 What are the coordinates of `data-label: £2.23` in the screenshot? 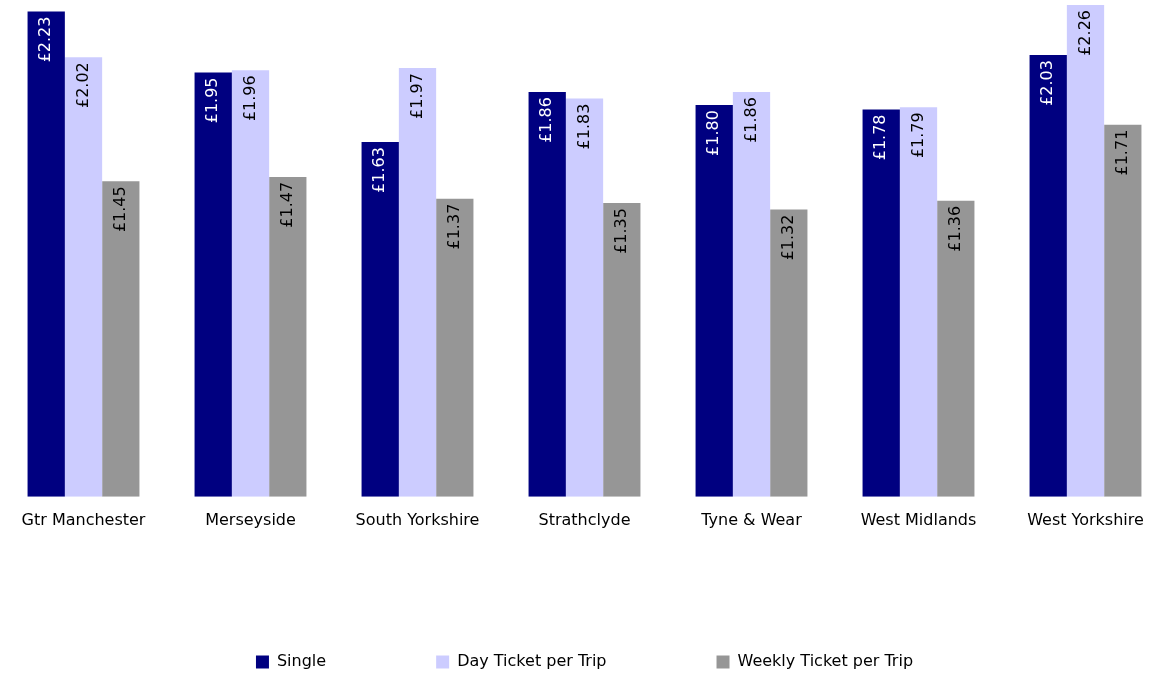 It's located at (45, 39).